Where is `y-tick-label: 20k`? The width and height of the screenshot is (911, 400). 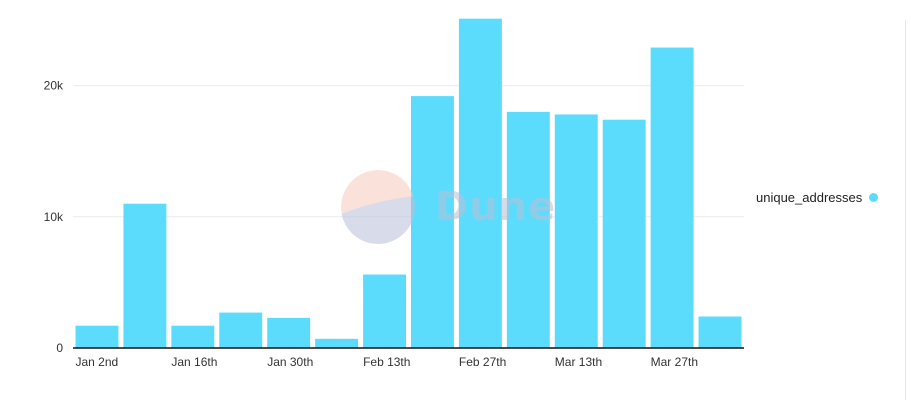
y-tick-label: 20k is located at coordinates (54, 86).